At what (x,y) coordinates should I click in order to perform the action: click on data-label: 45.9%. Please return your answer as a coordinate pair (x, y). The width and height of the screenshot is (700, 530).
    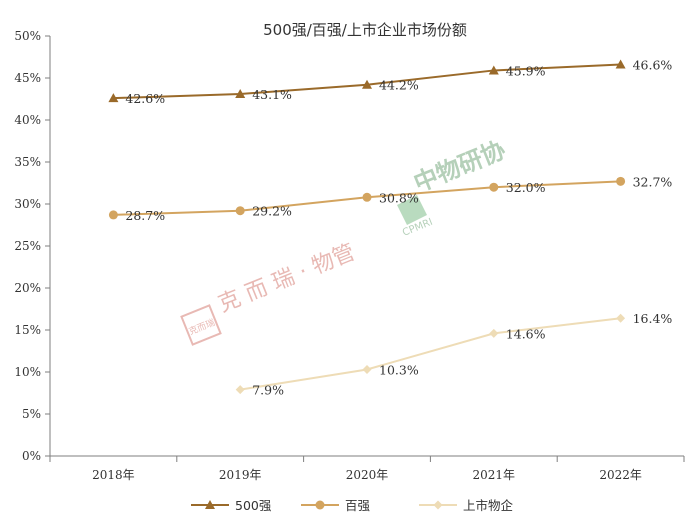
    Looking at the image, I should click on (526, 70).